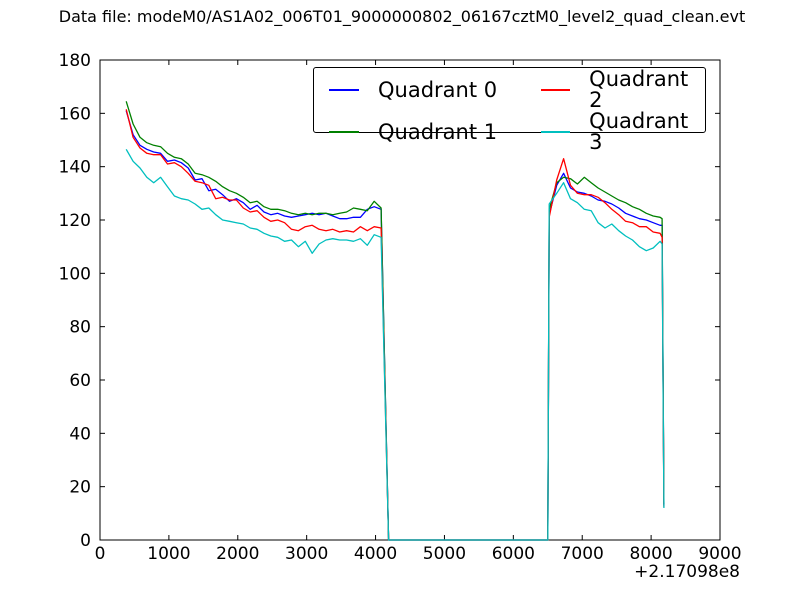  What do you see at coordinates (100, 554) in the screenshot?
I see `x-tick-label: 0` at bounding box center [100, 554].